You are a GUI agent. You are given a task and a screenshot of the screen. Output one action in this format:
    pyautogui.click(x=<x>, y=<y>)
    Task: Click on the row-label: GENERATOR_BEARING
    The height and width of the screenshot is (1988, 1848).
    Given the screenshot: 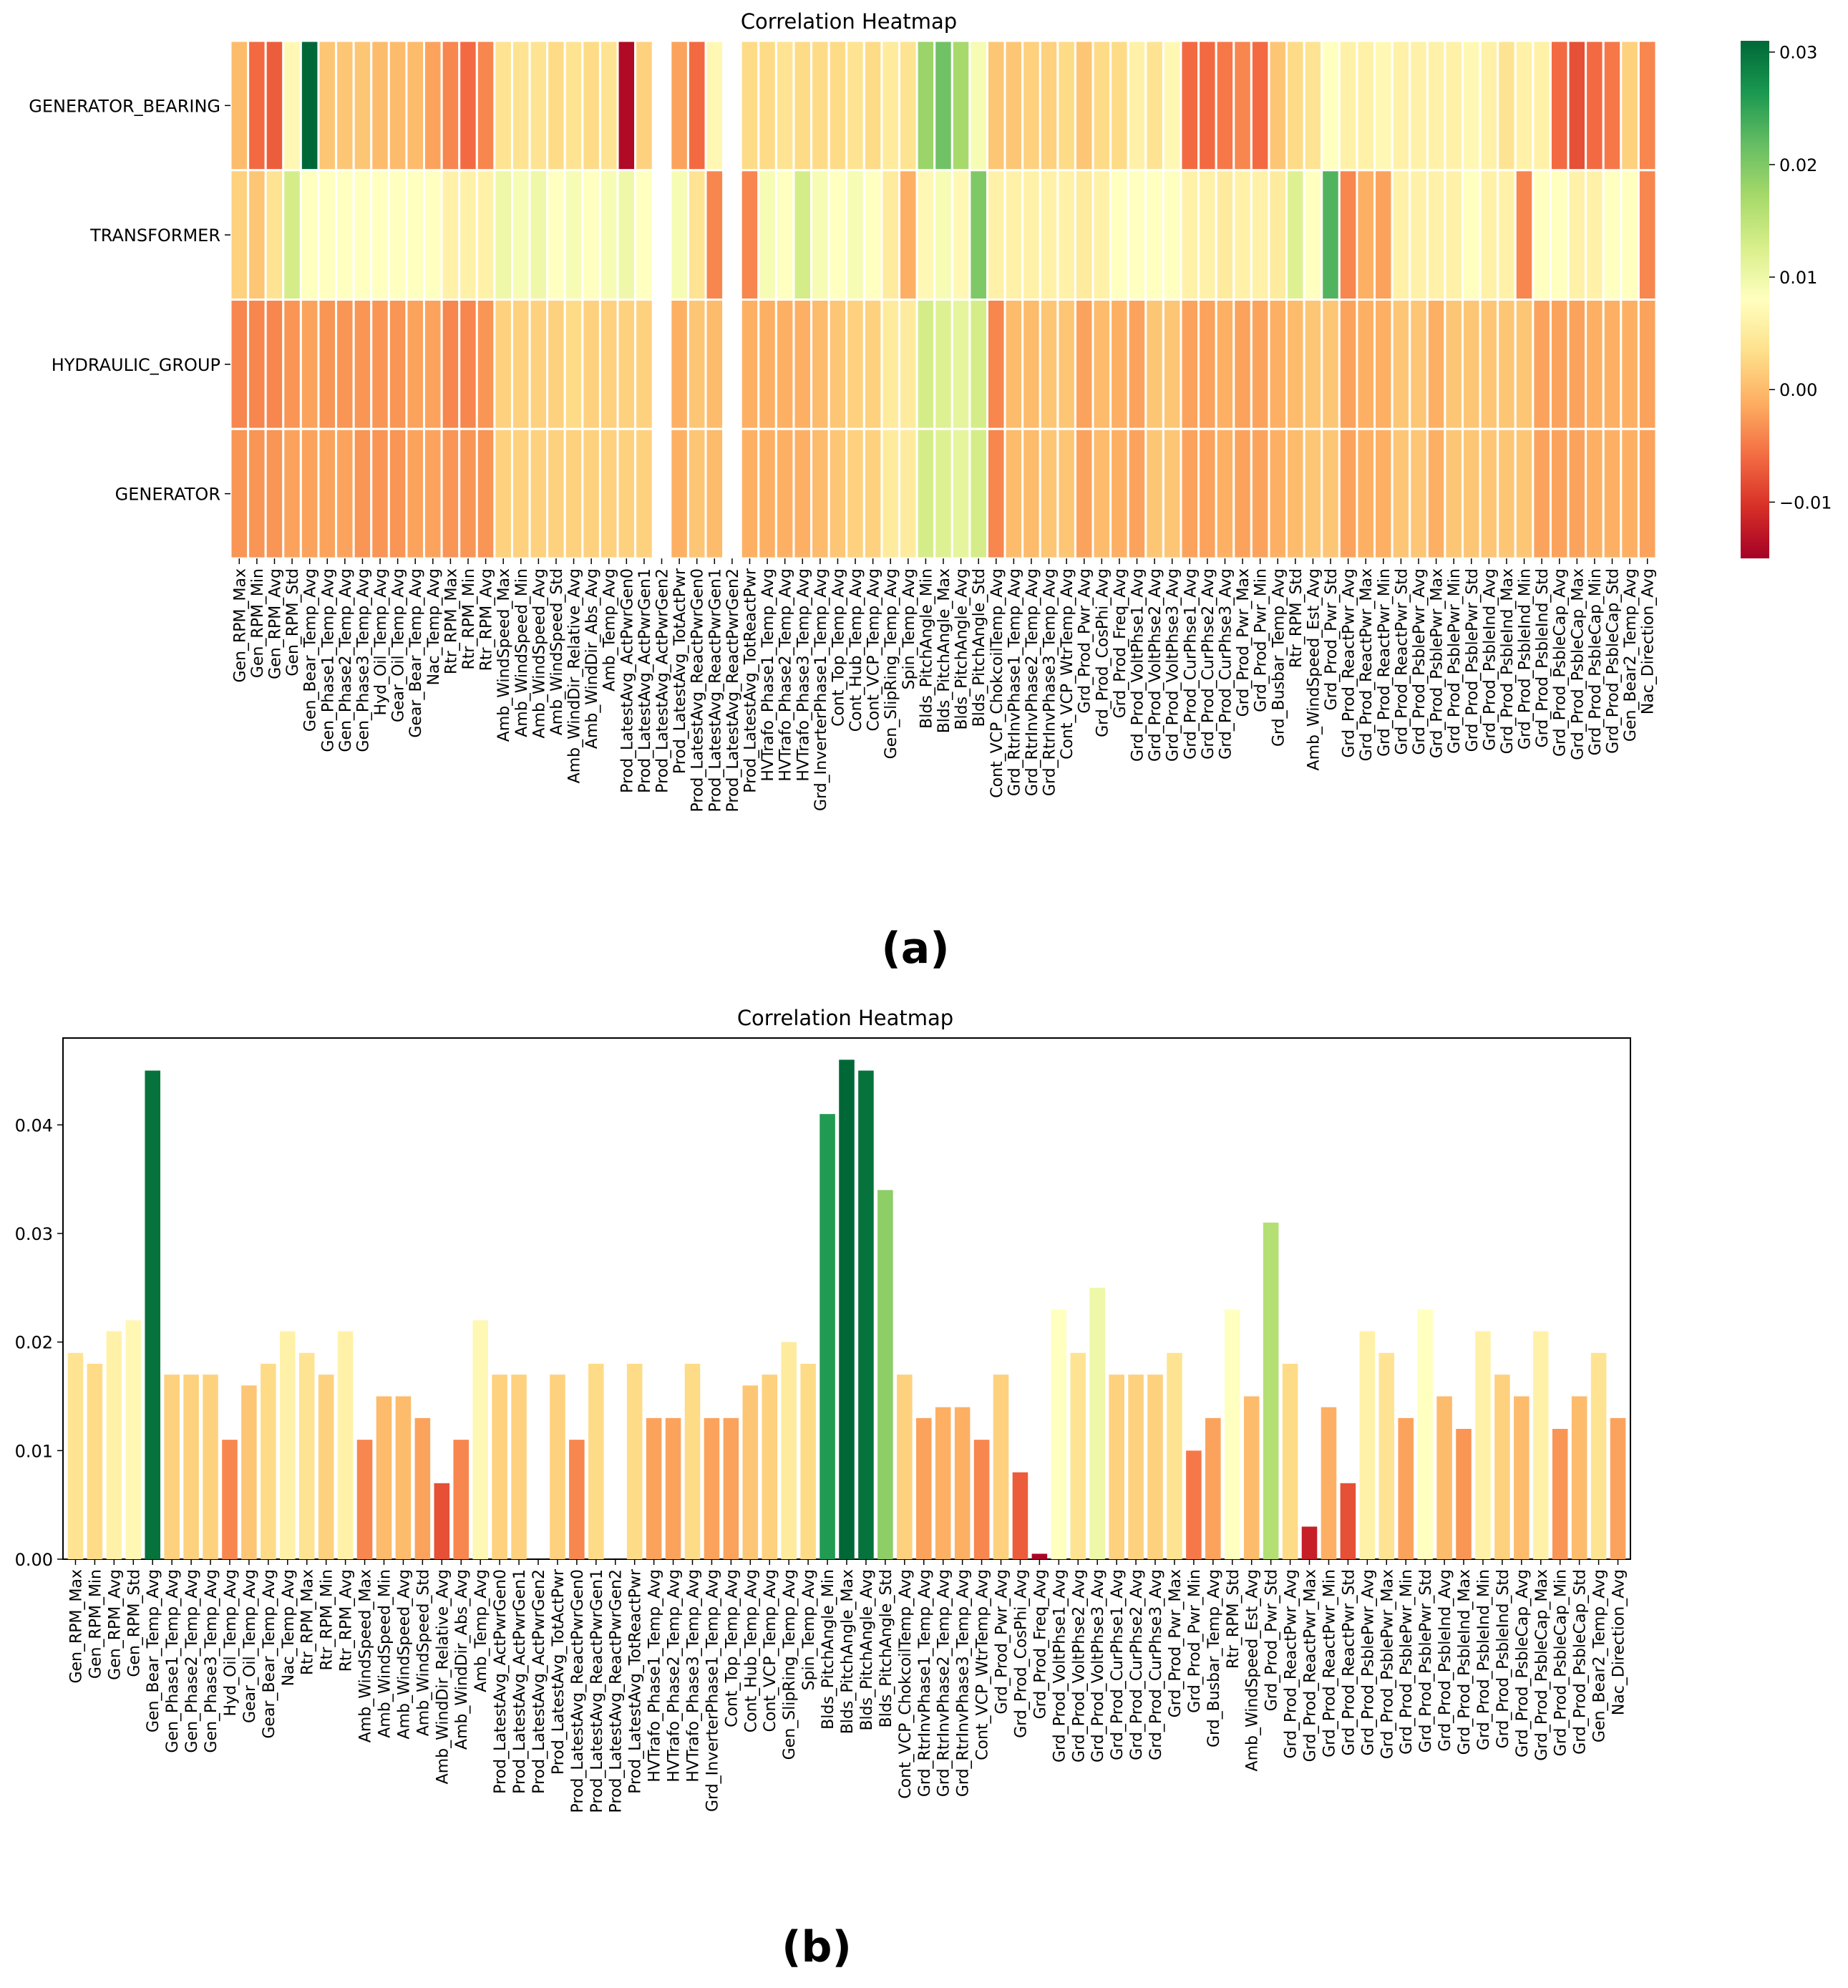 What is the action you would take?
    pyautogui.click(x=124, y=106)
    